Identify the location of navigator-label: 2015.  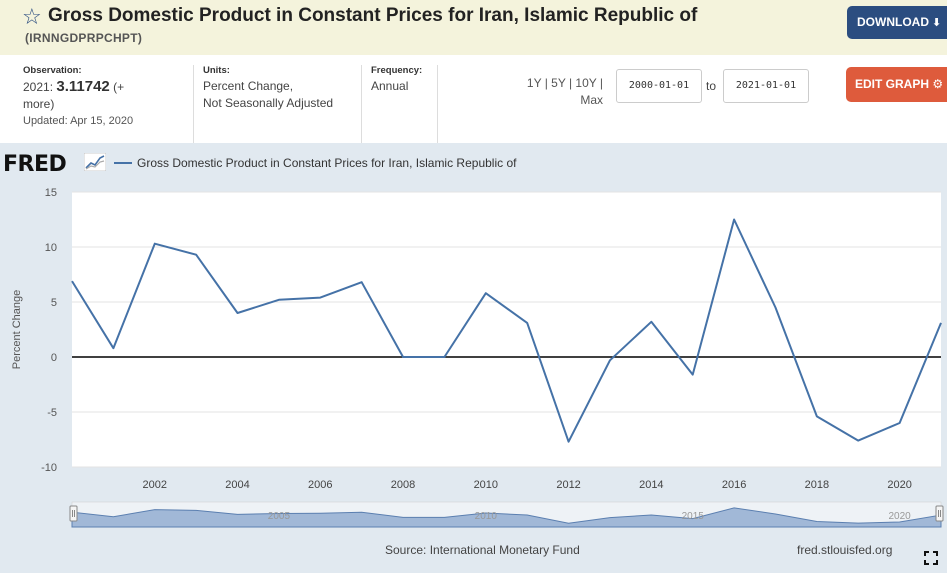
(693, 516).